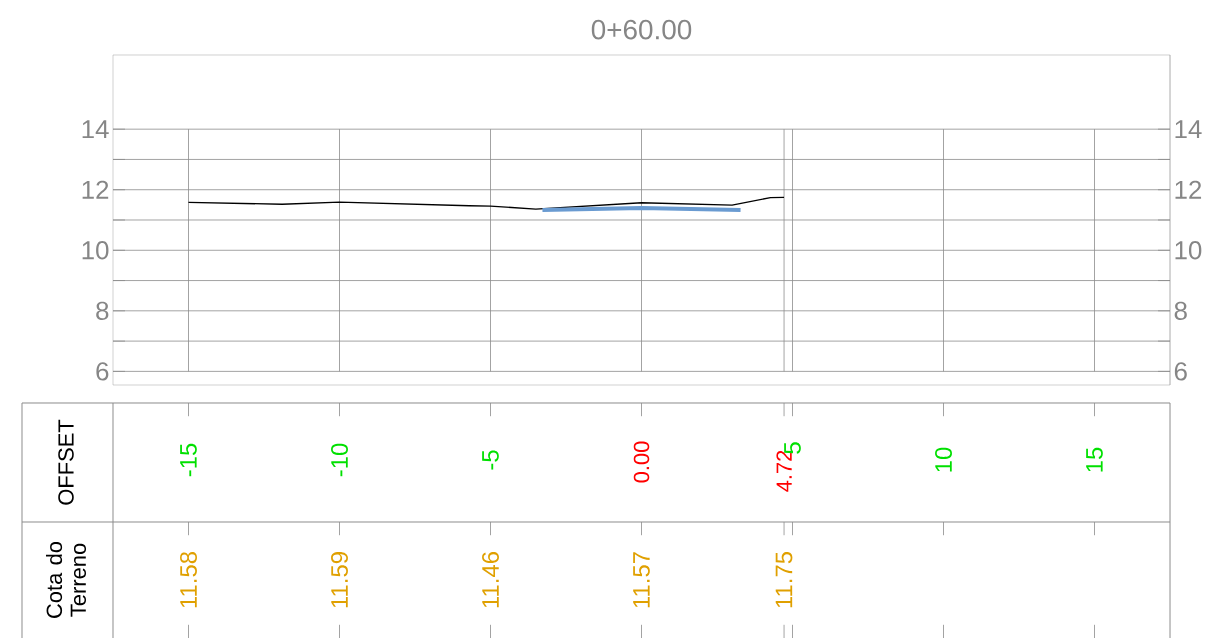 The image size is (1211, 638). What do you see at coordinates (95, 189) in the screenshot?
I see `y-tick-label: 12` at bounding box center [95, 189].